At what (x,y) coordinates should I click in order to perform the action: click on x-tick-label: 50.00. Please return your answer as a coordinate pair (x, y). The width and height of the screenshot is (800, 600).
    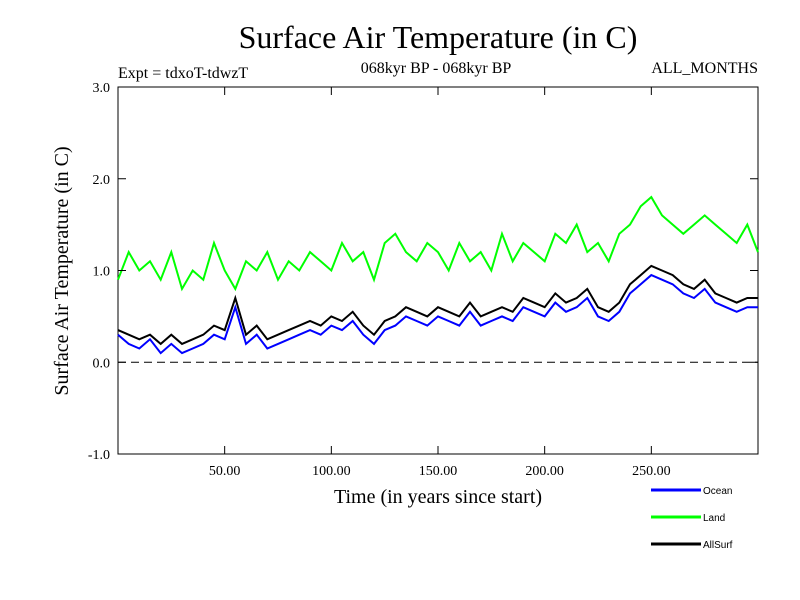
    Looking at the image, I should click on (225, 471).